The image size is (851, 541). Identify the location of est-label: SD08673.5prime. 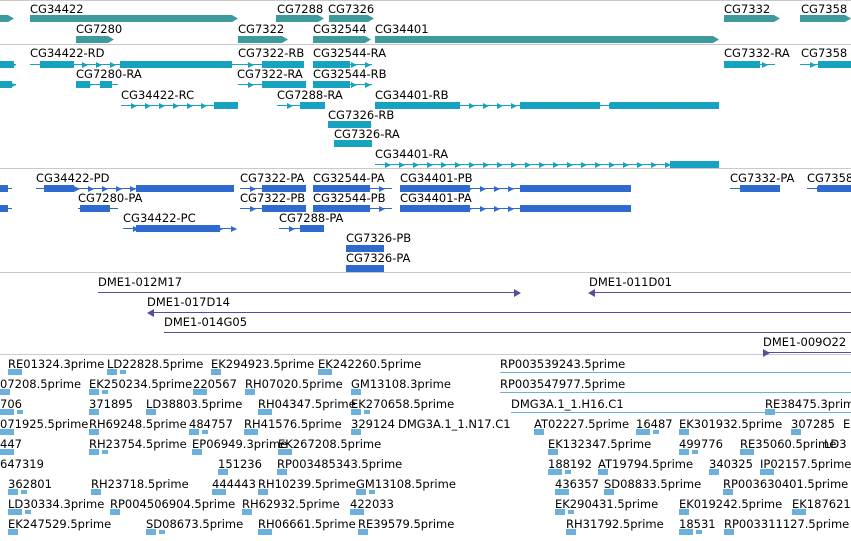
(195, 524).